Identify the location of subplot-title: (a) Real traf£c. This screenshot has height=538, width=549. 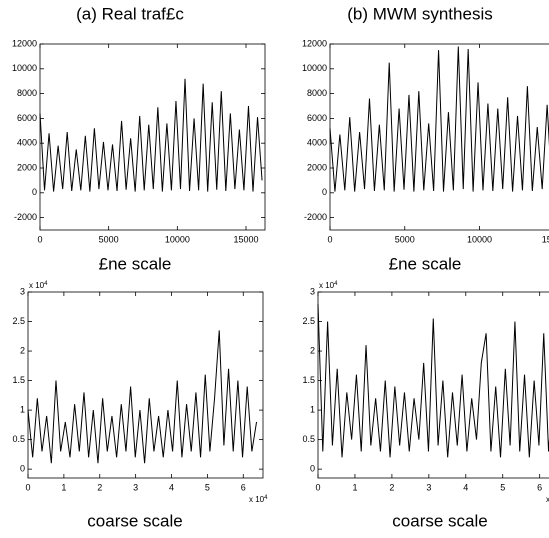
(130, 13).